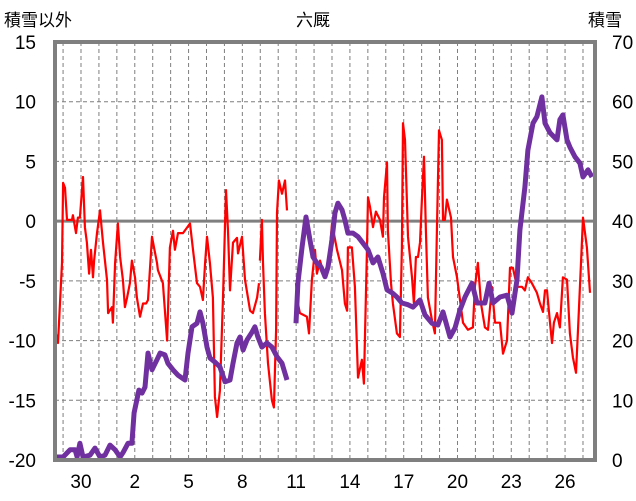 This screenshot has width=636, height=501. Describe the element at coordinates (511, 482) in the screenshot. I see `x-tick-label: 23` at that location.